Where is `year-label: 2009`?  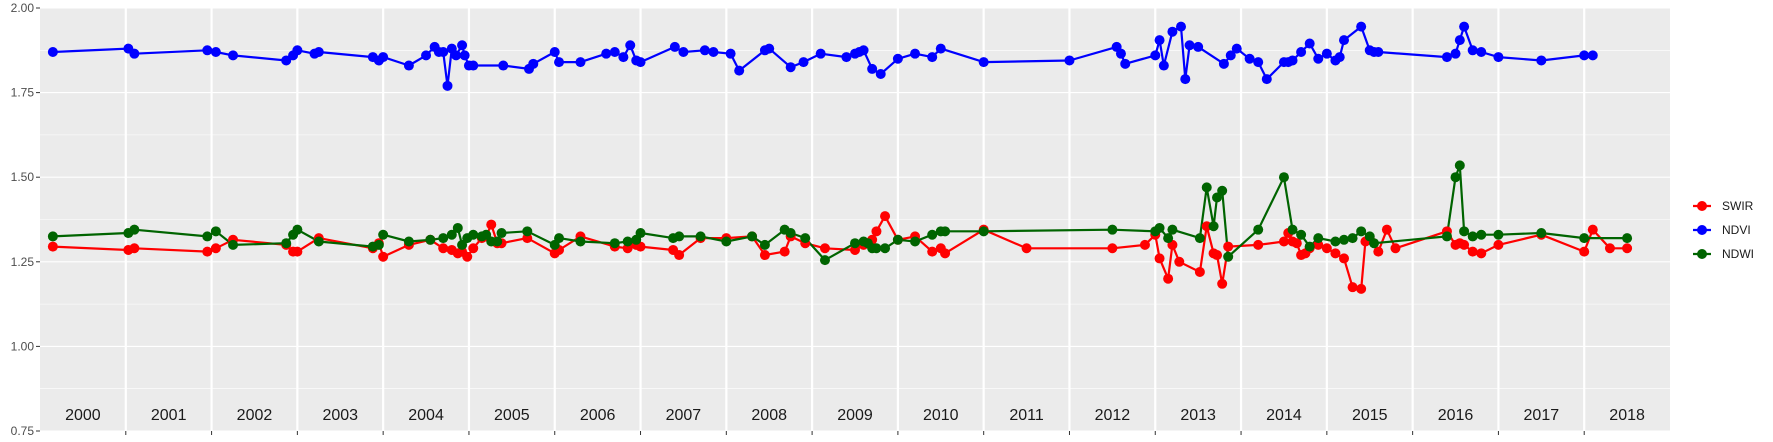 year-label: 2009 is located at coordinates (855, 415).